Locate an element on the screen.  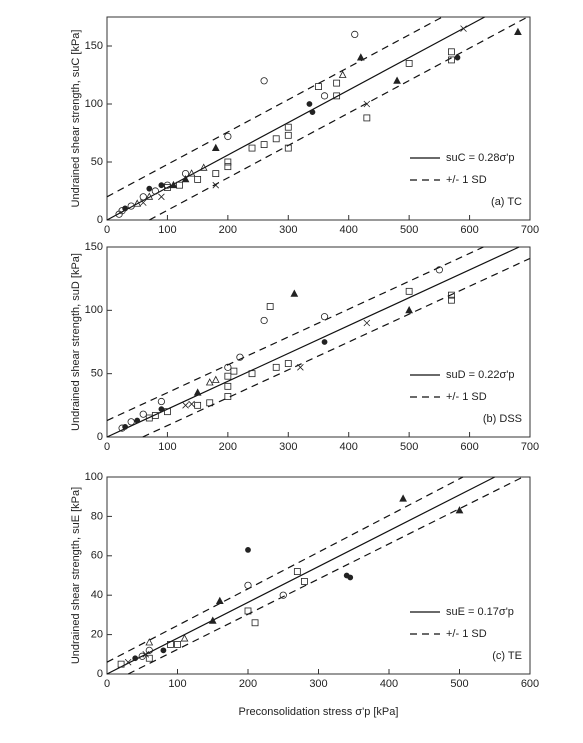
x-tick-label: 200 is located at coordinates (248, 684).